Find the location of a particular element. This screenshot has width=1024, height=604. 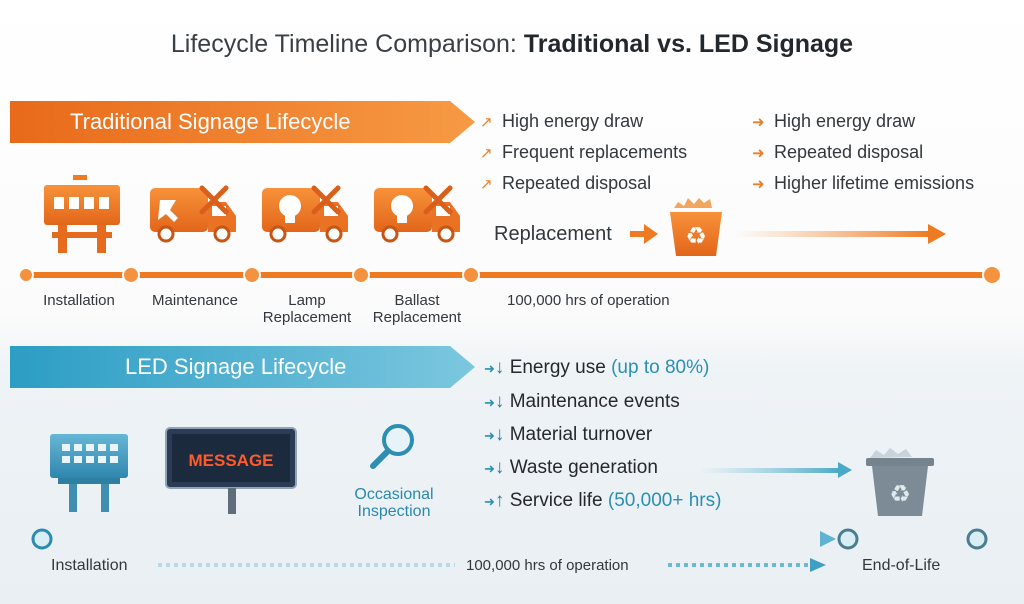

led-banner: LED Signage Lifecycle is located at coordinates (242, 367).